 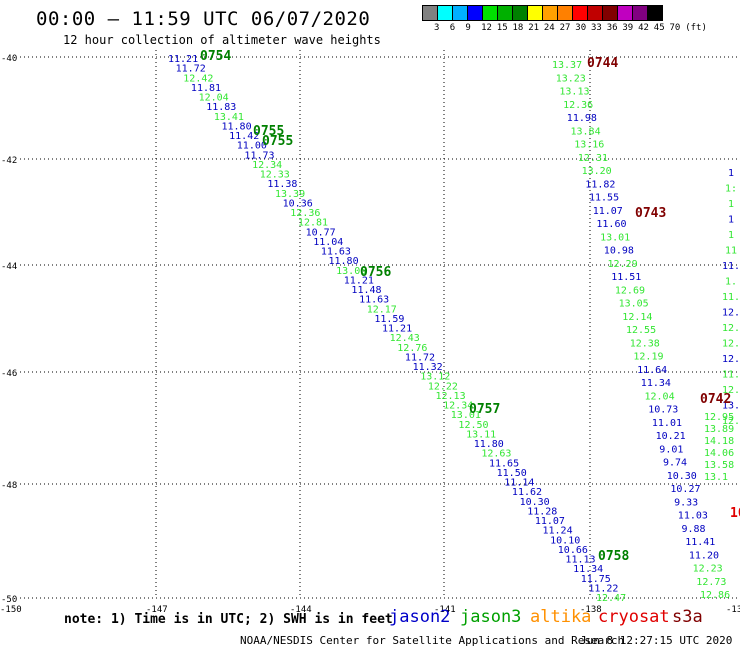 I want to click on lat-label: -50, so click(x=9, y=600).